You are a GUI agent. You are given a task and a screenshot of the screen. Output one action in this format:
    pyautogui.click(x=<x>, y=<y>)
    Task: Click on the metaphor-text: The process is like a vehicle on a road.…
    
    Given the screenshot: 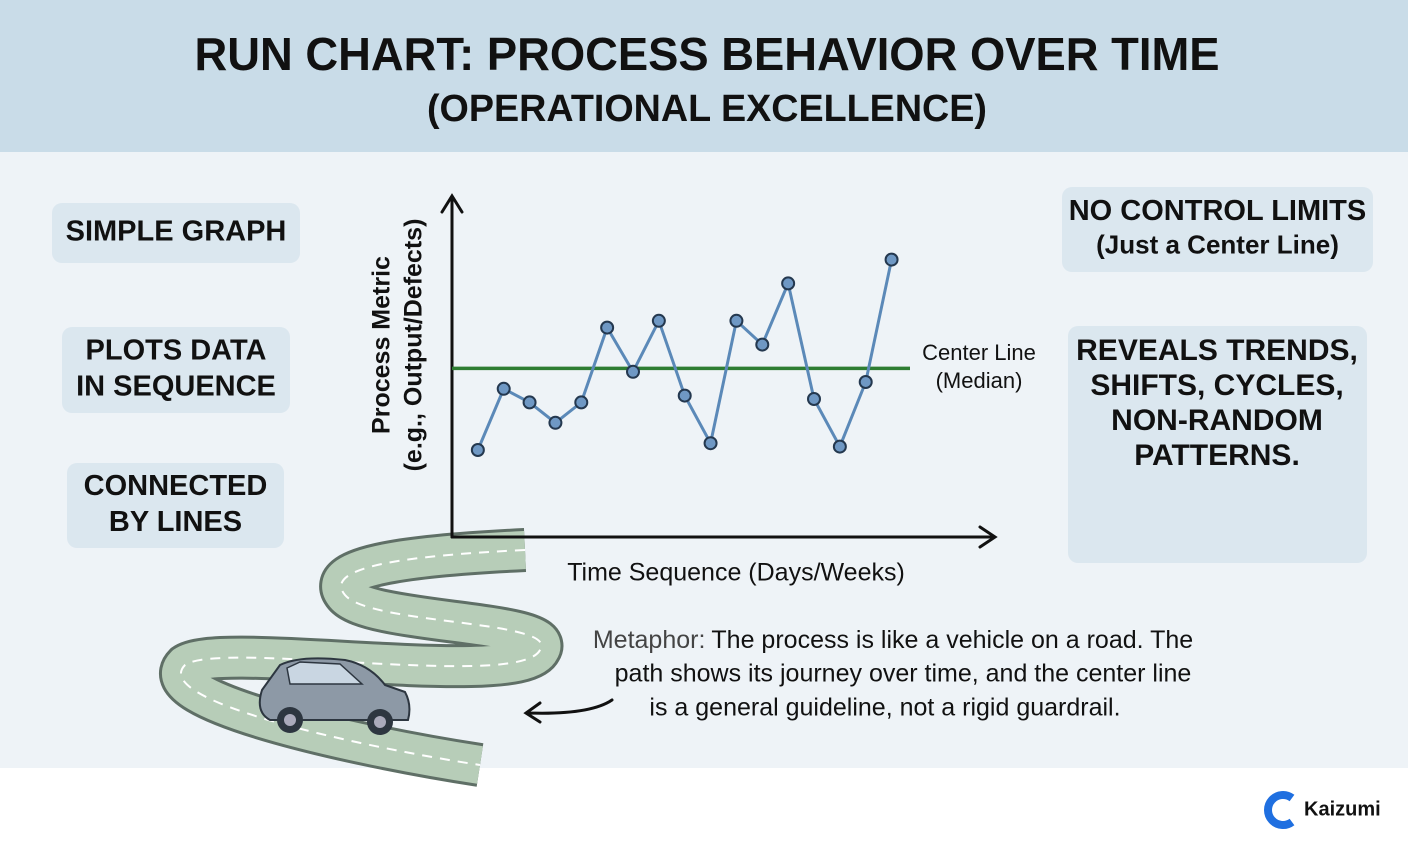 What is the action you would take?
    pyautogui.click(x=952, y=640)
    